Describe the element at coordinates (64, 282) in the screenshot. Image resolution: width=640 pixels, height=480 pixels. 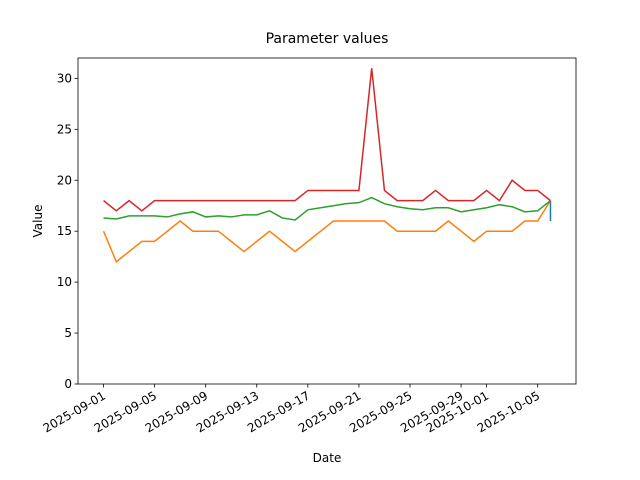
I see `y-tick-label: 10` at that location.